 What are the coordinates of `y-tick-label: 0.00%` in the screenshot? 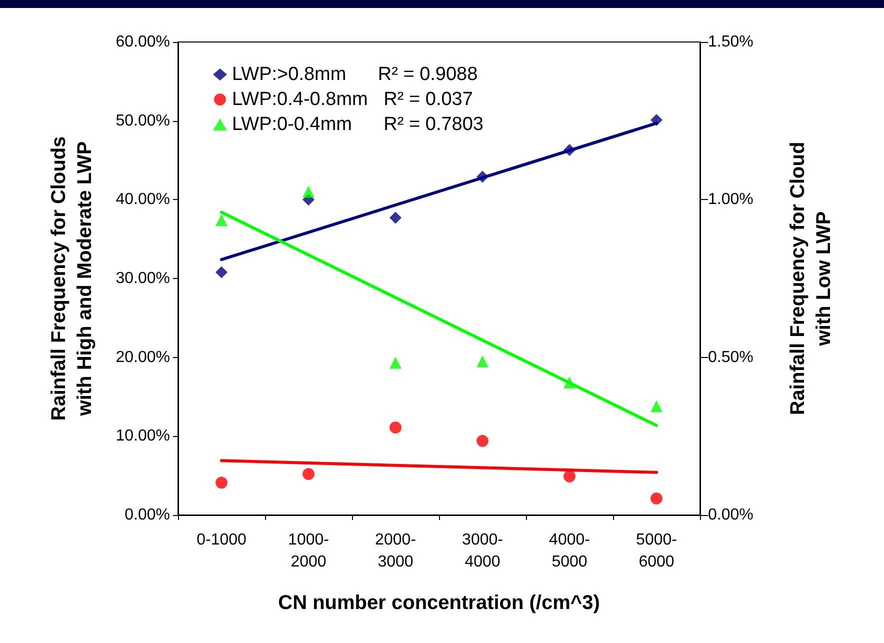 It's located at (147, 515).